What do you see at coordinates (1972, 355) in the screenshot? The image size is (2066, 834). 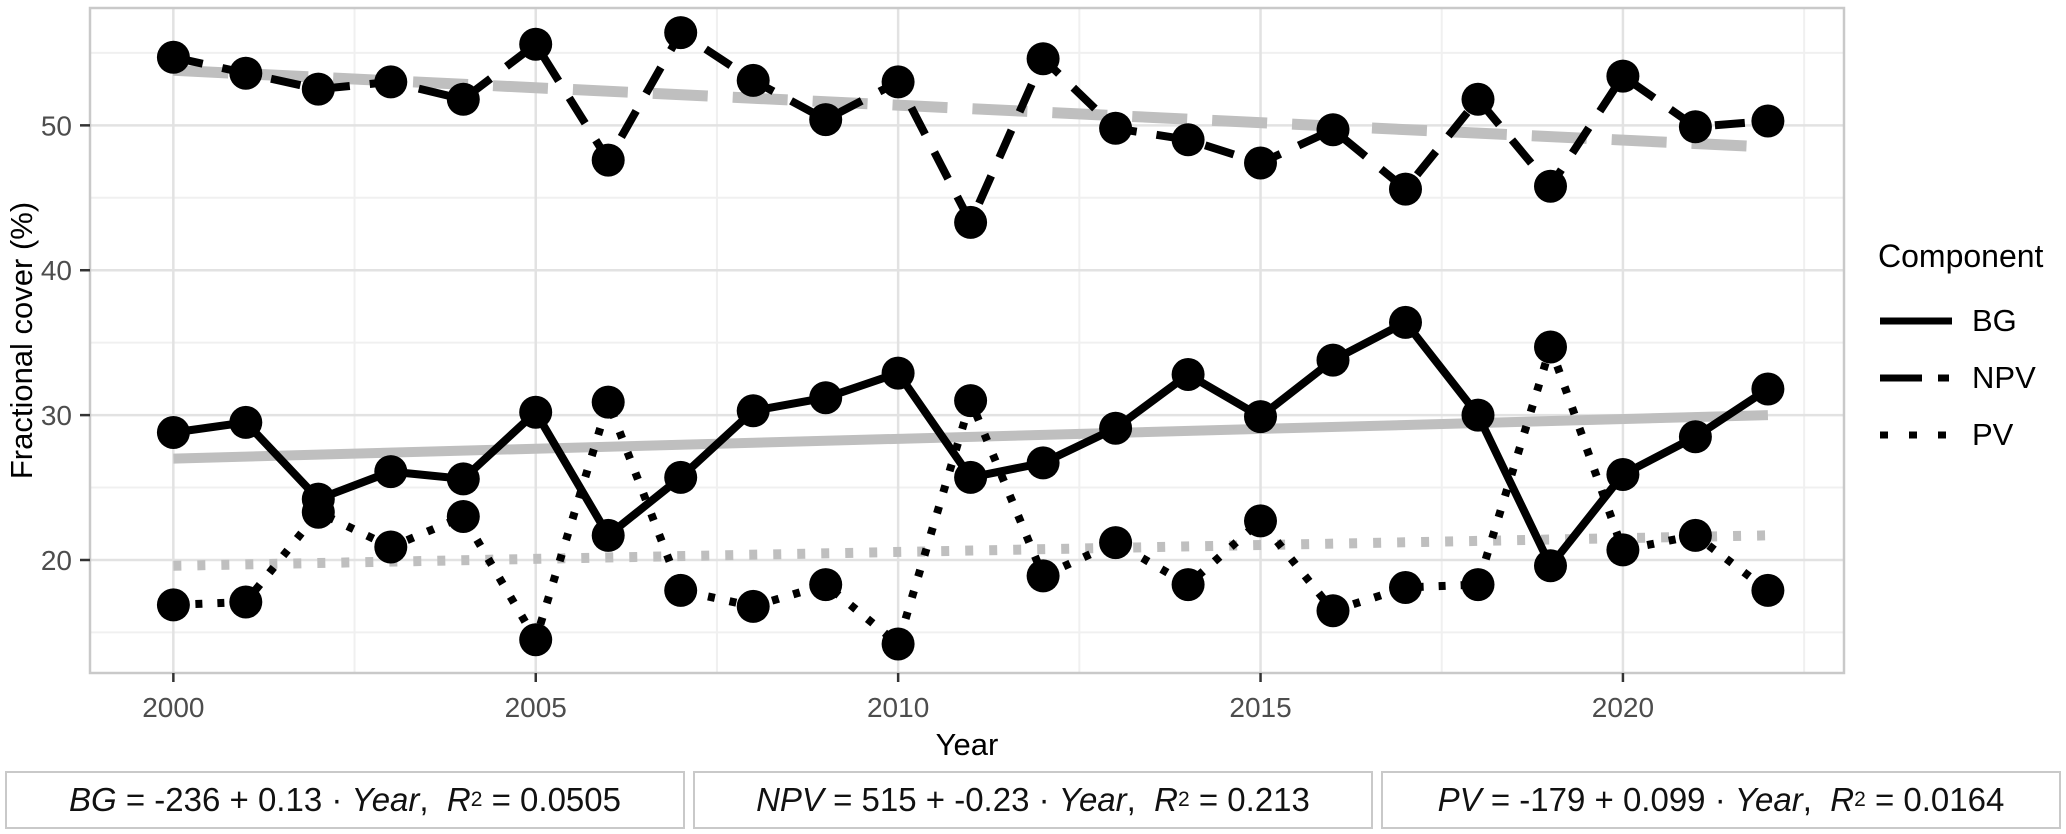 I see `legend: Component BG NPV PV` at bounding box center [1972, 355].